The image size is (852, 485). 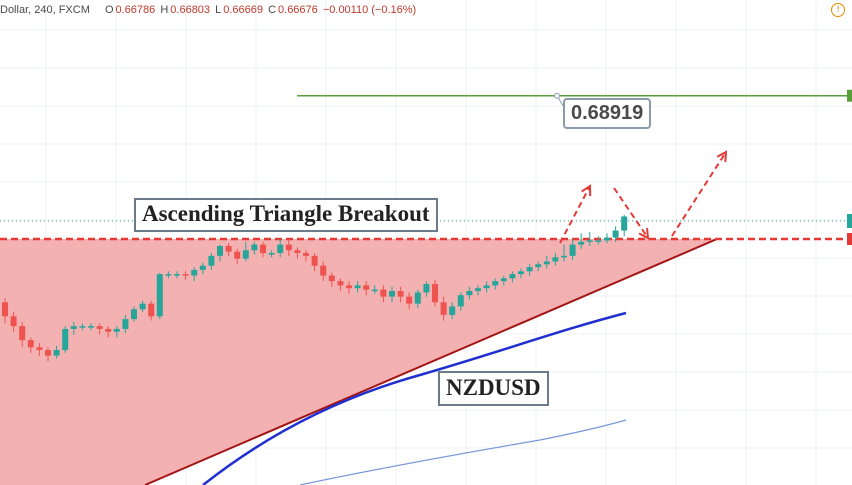 I want to click on change-value: −0.00110 (−0.16%), so click(x=369, y=10).